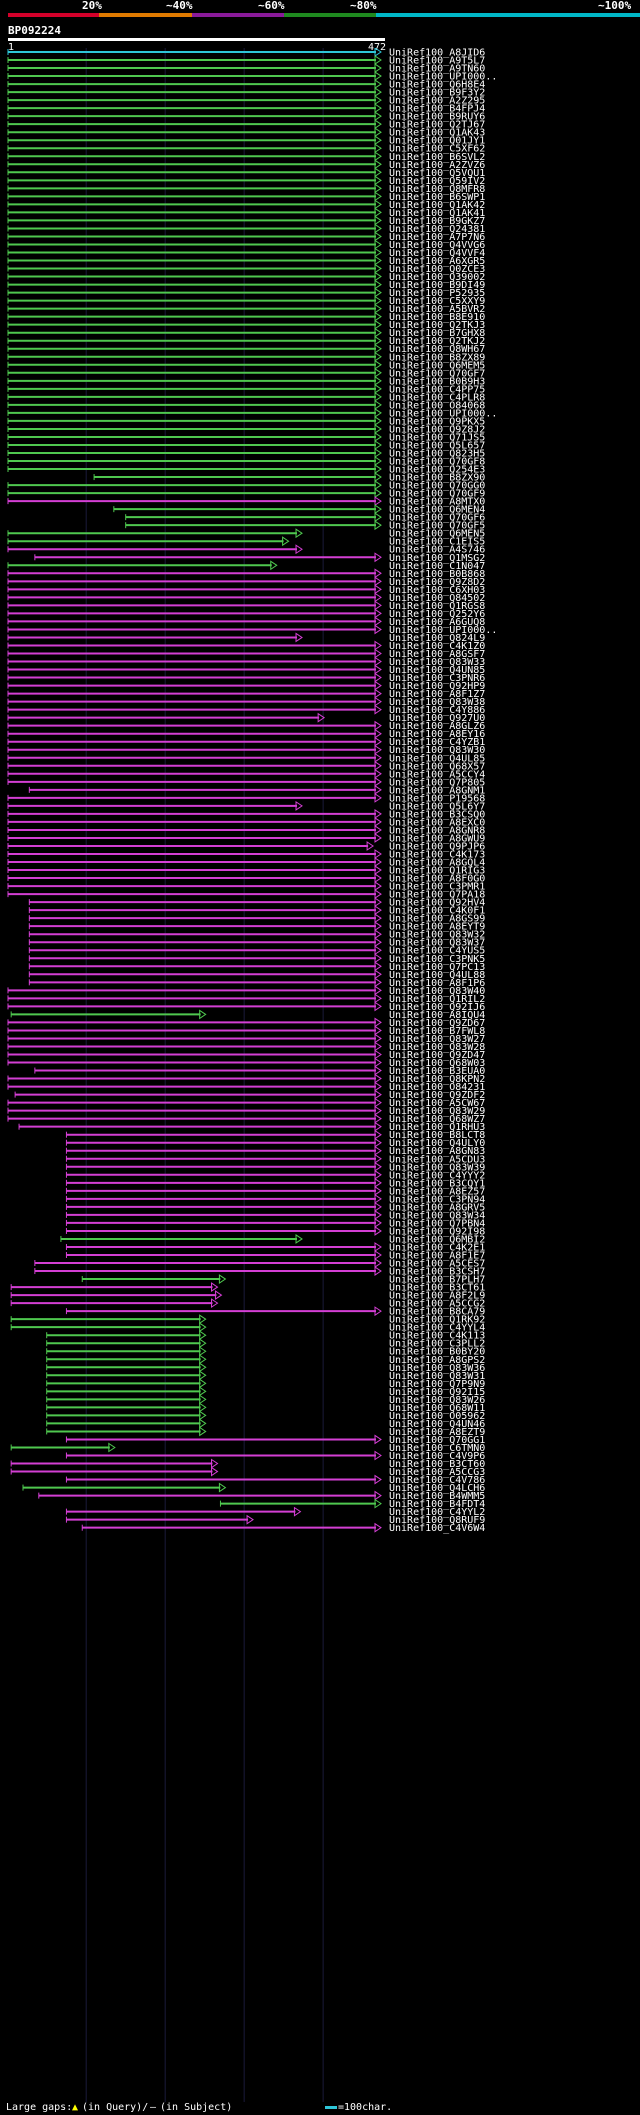  What do you see at coordinates (247, 1448) in the screenshot?
I see `hit-row: UniRef100_C6TMN0` at bounding box center [247, 1448].